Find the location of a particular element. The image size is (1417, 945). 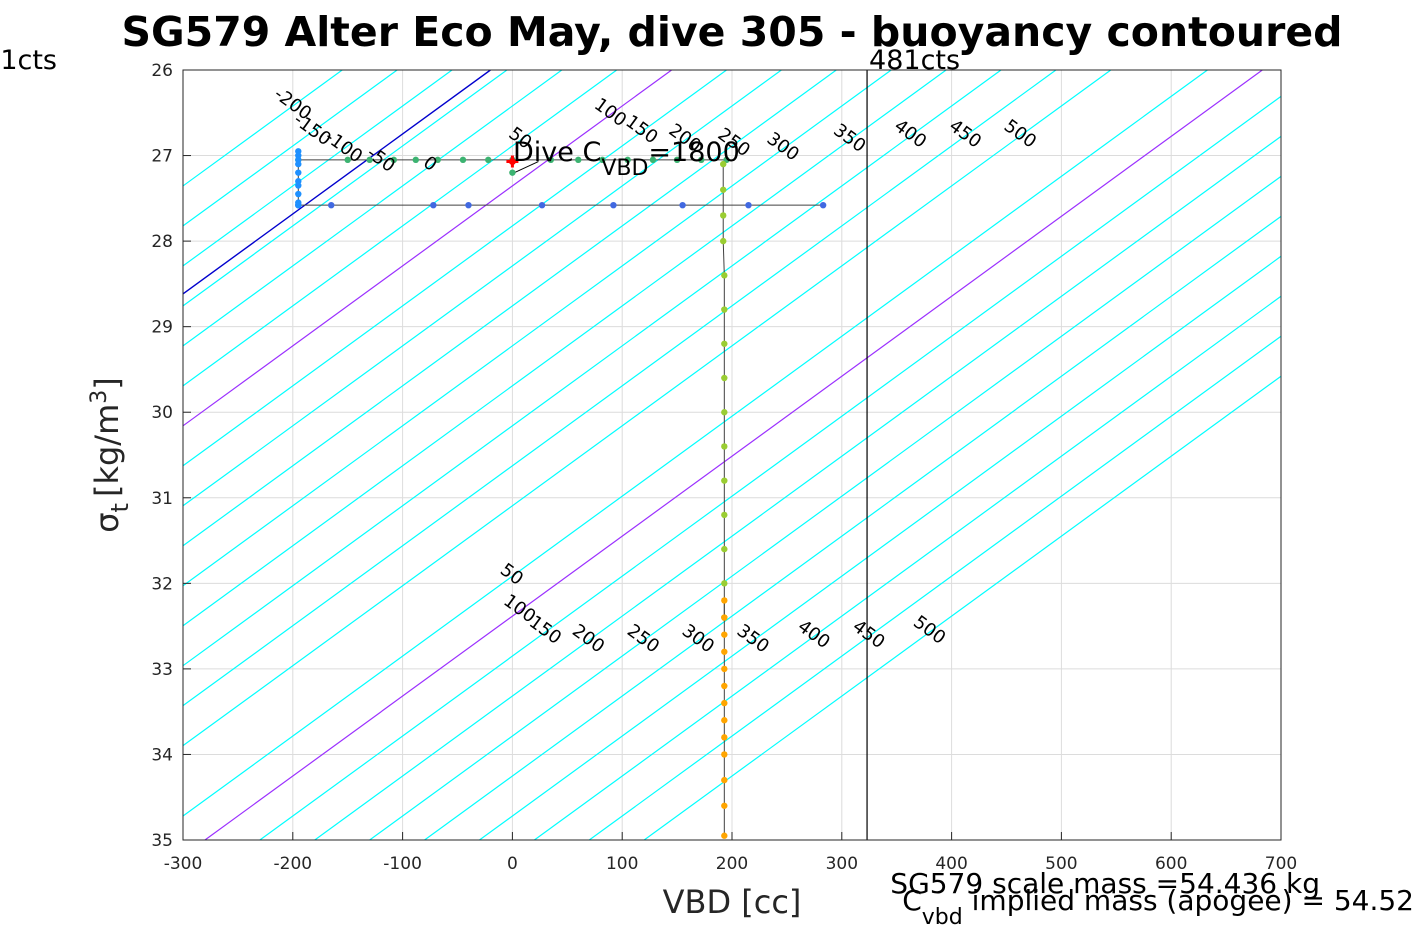

y-tick-label: 33 is located at coordinates (162, 670).